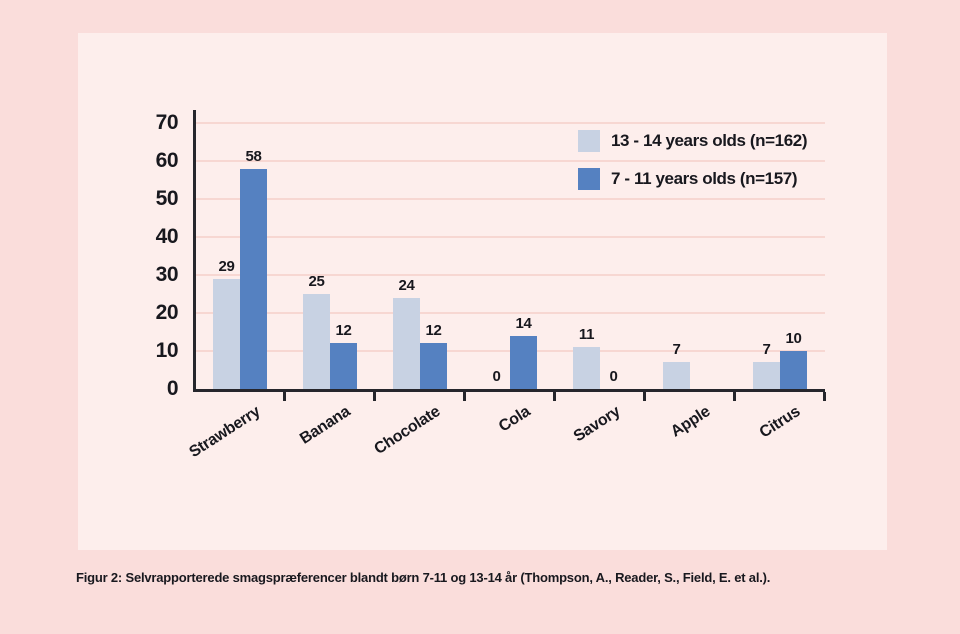 Image resolution: width=960 pixels, height=634 pixels. Describe the element at coordinates (793, 338) in the screenshot. I see `bar-value-label: 10` at that location.